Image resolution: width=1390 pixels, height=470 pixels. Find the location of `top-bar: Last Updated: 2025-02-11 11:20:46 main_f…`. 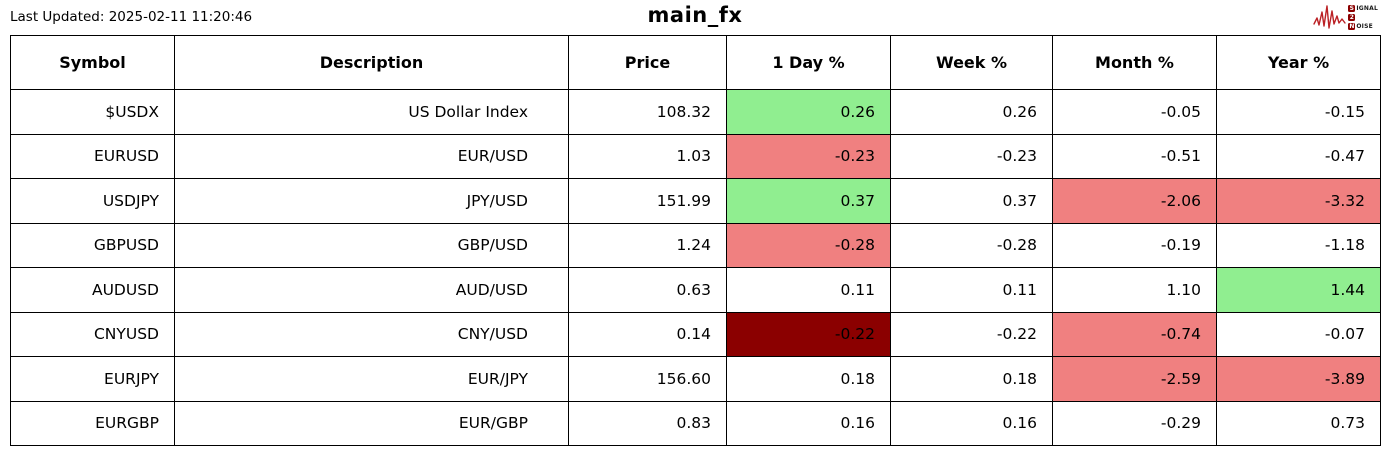

top-bar: Last Updated: 2025-02-11 11:20:46 main_f… is located at coordinates (695, 17).